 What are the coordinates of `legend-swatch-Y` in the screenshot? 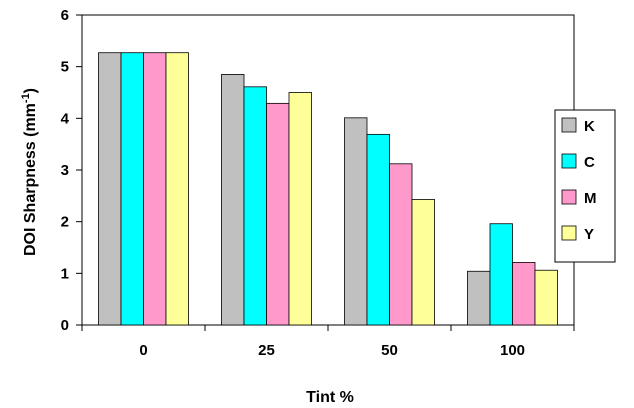 It's located at (569, 233).